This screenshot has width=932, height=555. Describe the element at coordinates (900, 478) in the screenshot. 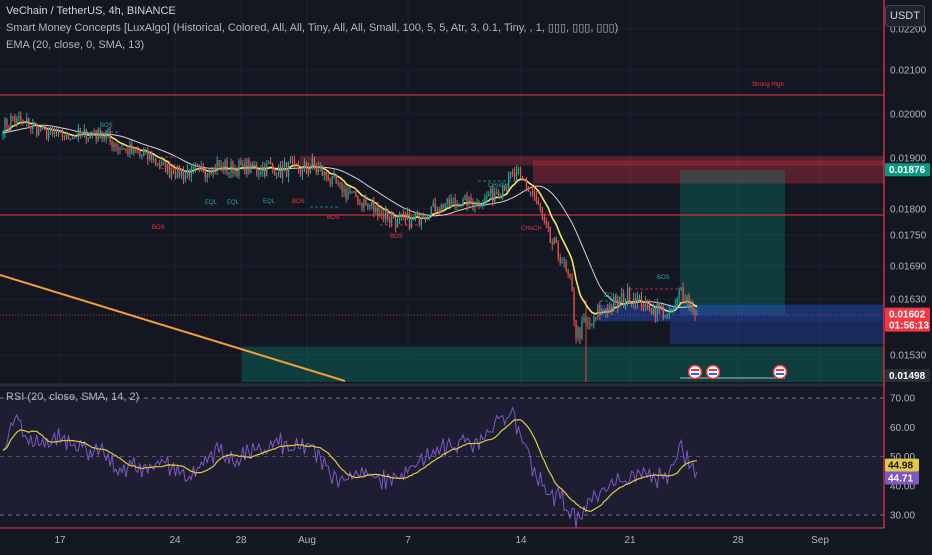

I see `rsi-tag-label-1: 44.71` at that location.